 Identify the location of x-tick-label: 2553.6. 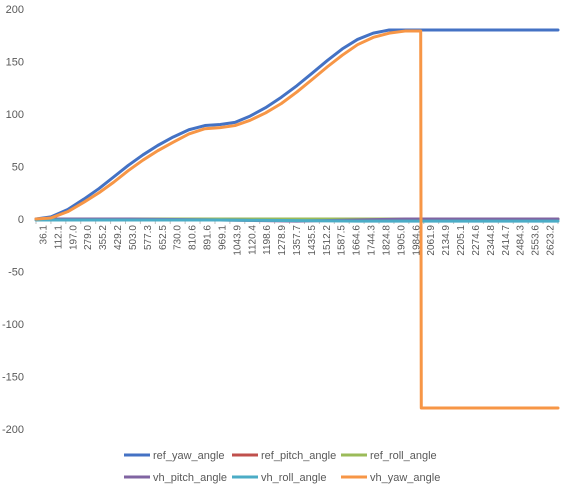
(536, 240).